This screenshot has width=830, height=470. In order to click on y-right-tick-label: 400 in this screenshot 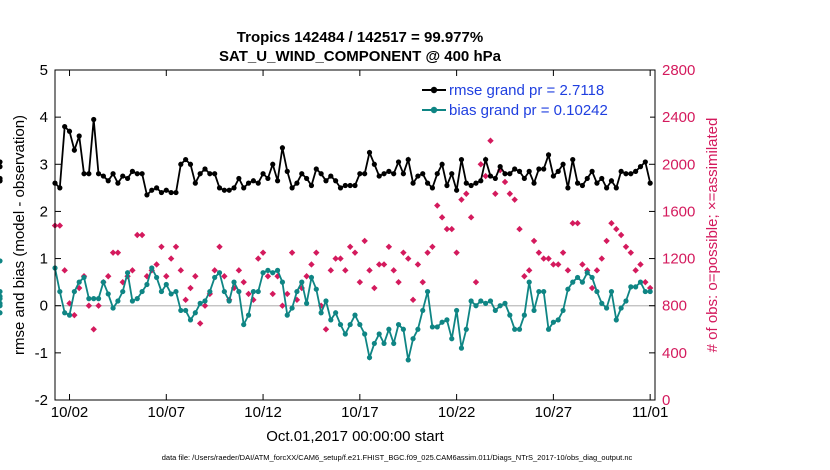, I will do `click(674, 353)`.